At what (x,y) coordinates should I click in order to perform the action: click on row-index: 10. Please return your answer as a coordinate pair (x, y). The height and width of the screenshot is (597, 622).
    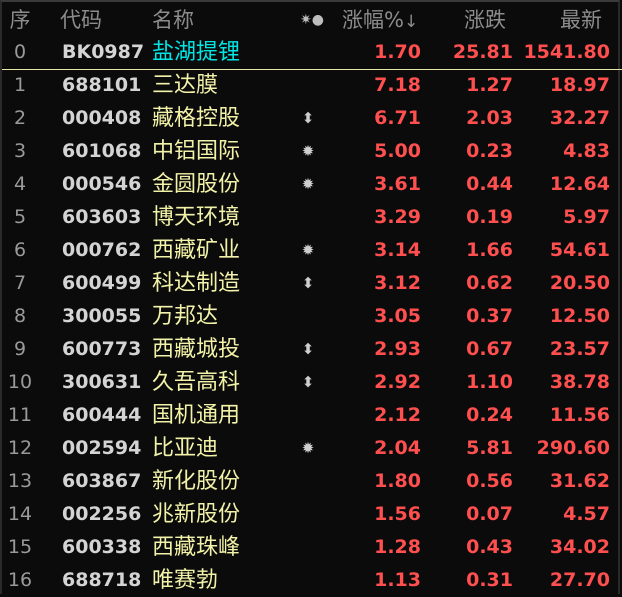
    Looking at the image, I should click on (20, 382).